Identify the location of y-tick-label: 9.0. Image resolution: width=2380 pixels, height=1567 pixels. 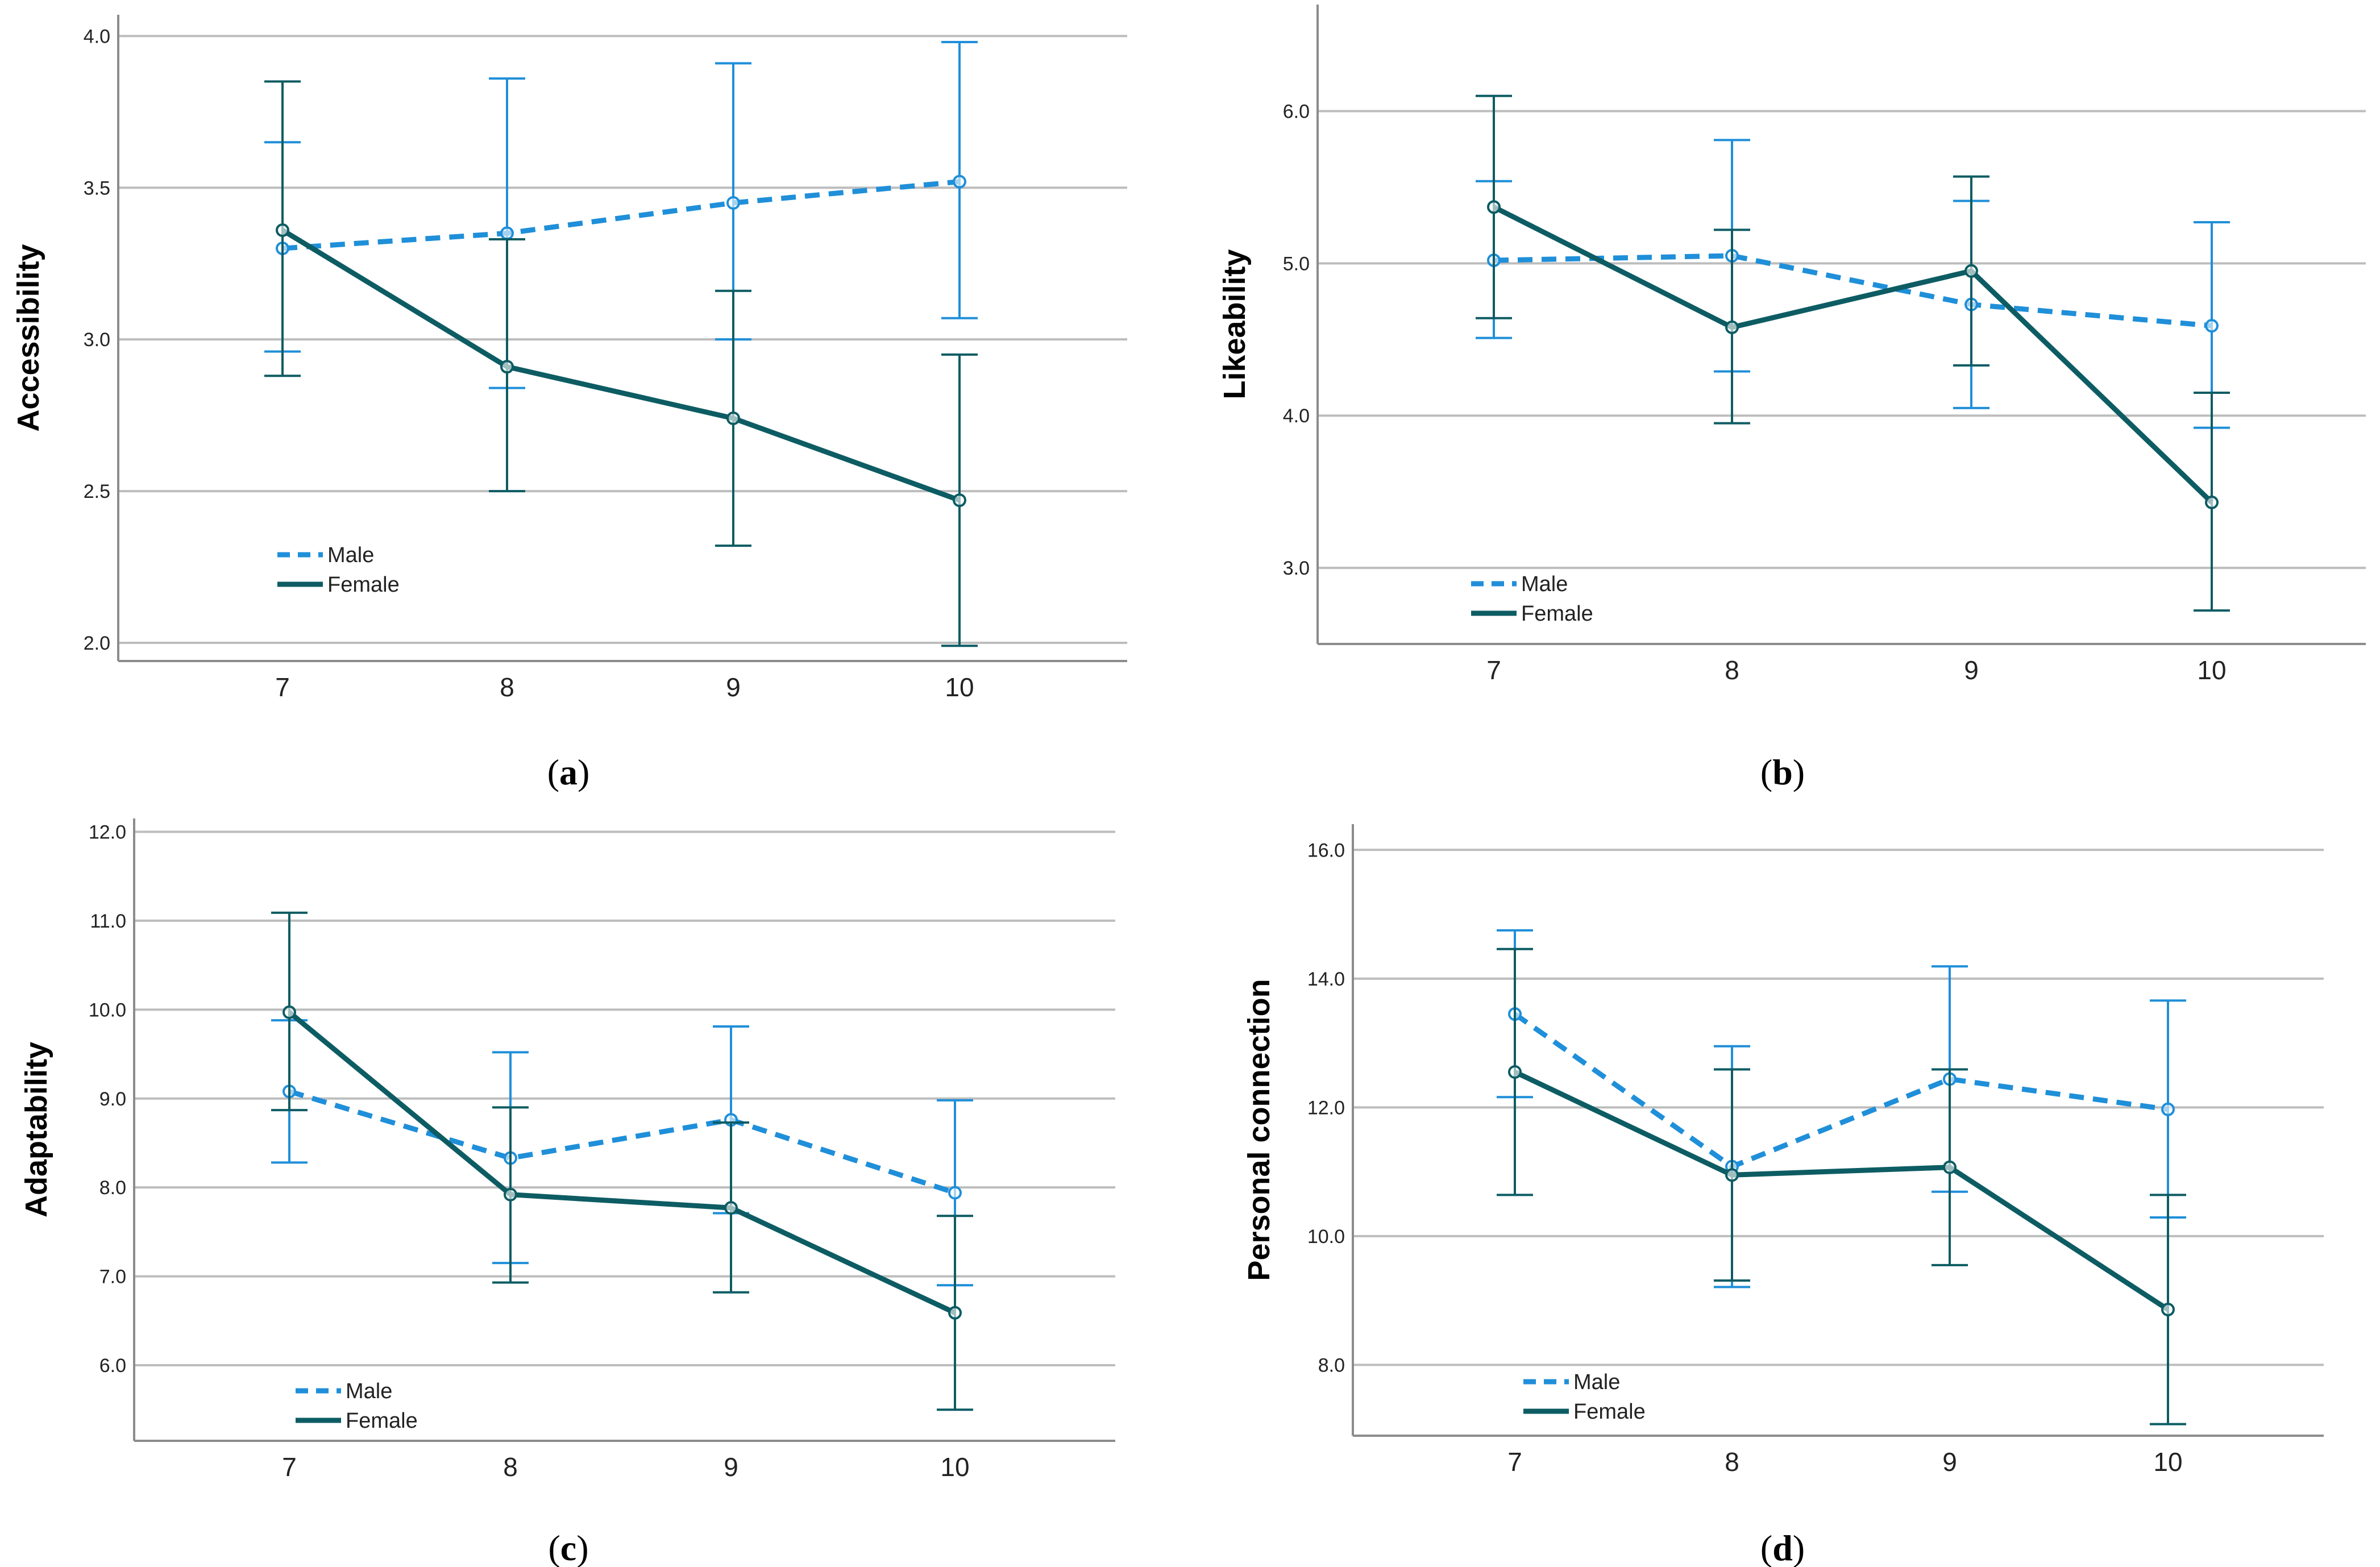
(112, 1099).